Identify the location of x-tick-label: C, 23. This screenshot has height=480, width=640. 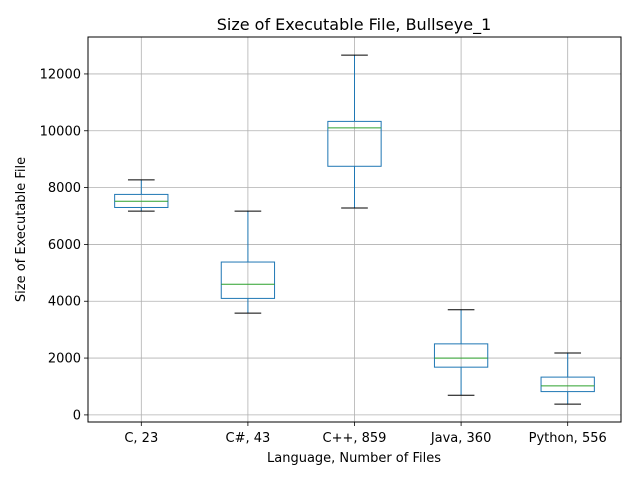
(141, 438).